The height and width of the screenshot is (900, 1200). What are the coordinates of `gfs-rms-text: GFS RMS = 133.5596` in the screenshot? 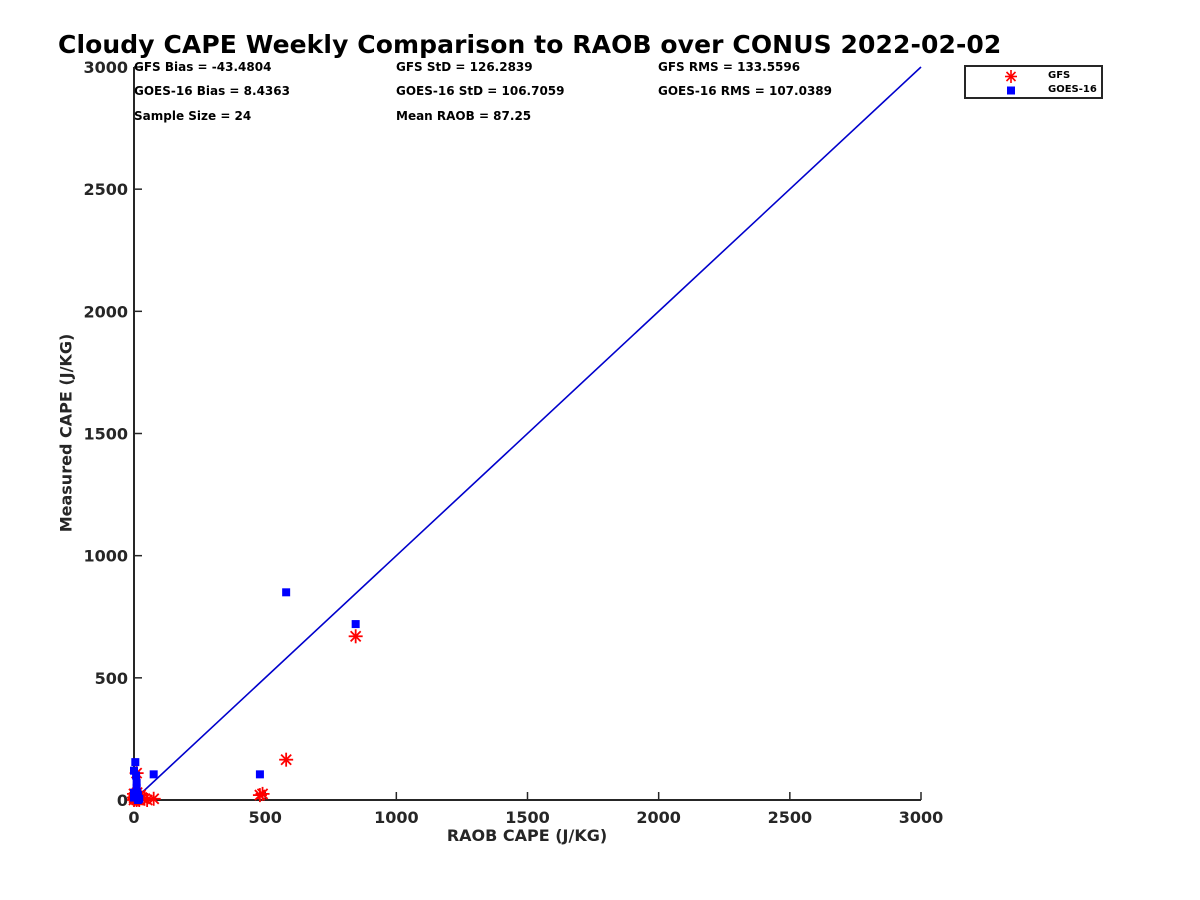 It's located at (729, 67).